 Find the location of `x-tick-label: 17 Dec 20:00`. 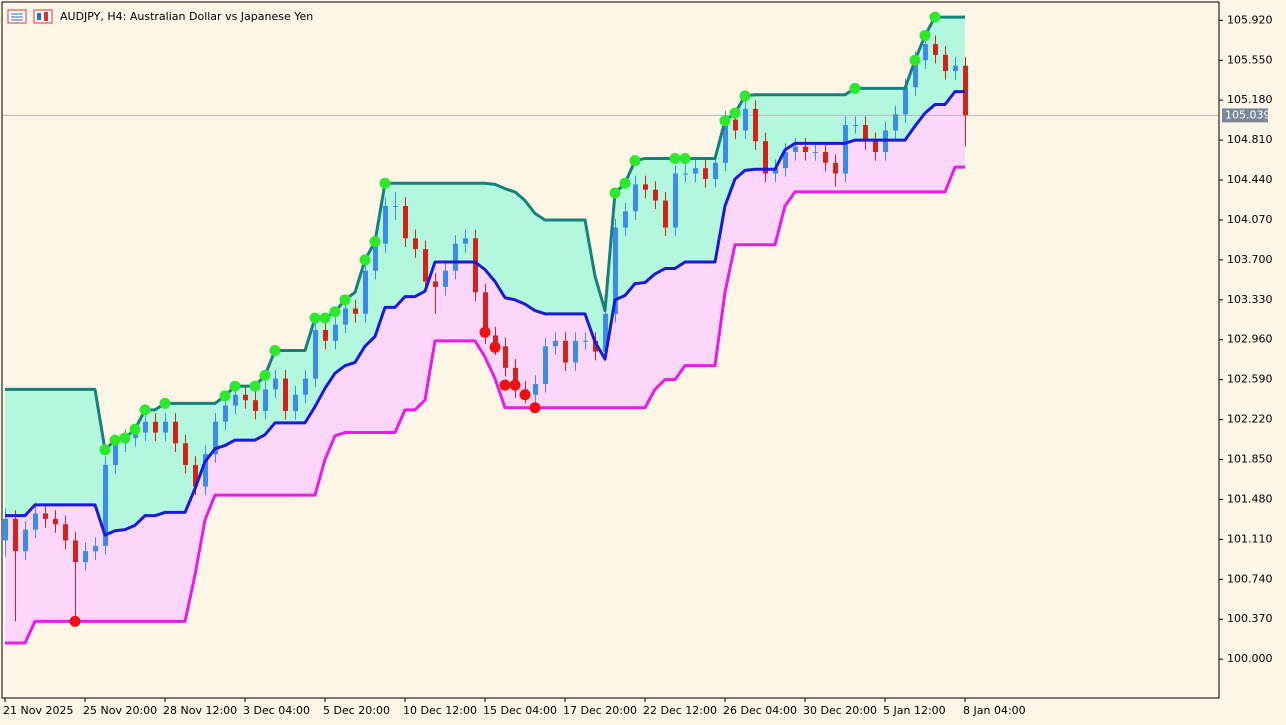

x-tick-label: 17 Dec 20:00 is located at coordinates (600, 710).